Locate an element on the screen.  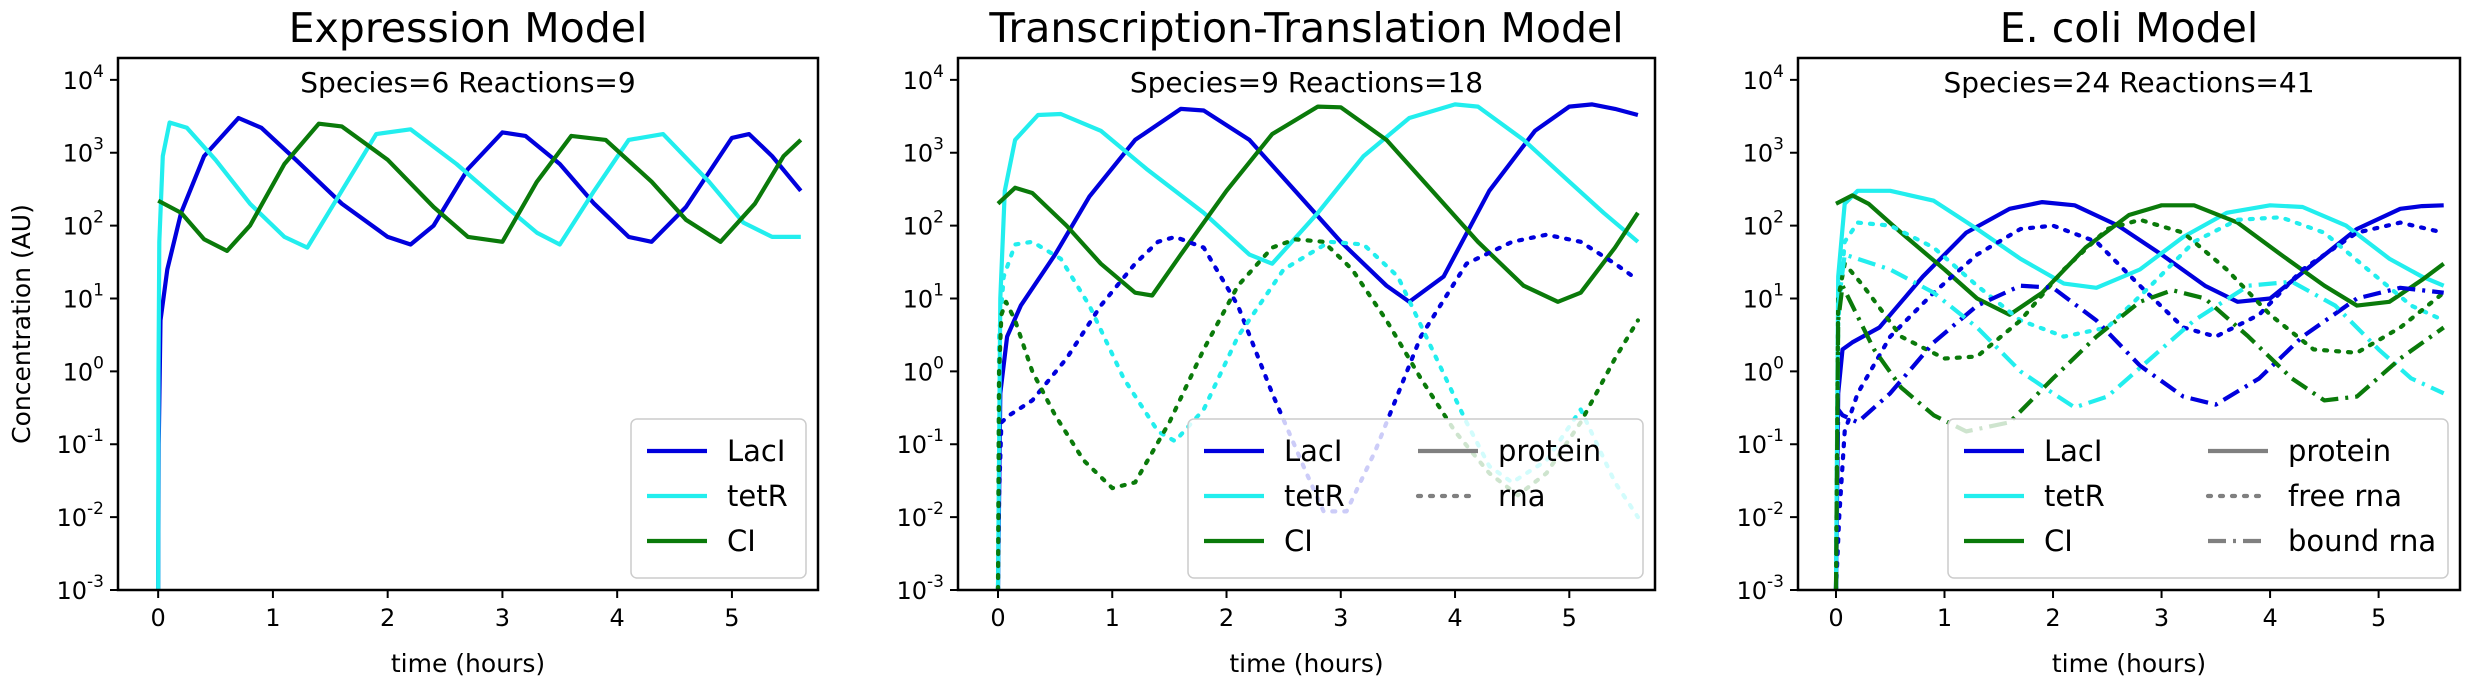
series-line-ci-bound-rna is located at coordinates (2139, 436).